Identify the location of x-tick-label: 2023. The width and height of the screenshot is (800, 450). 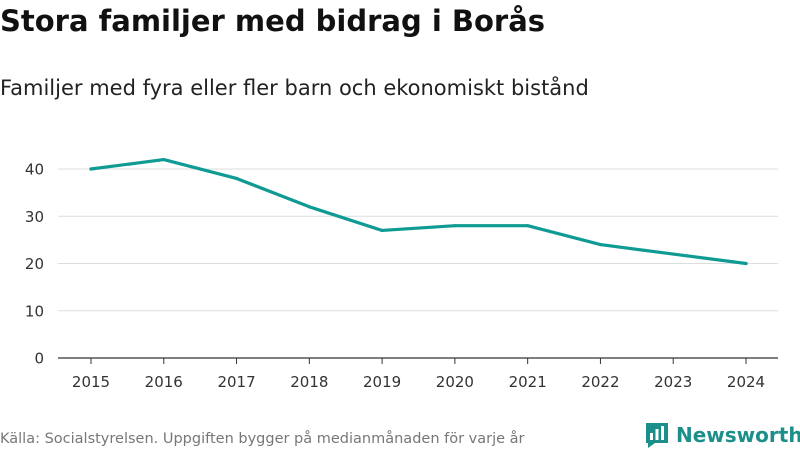
(673, 382).